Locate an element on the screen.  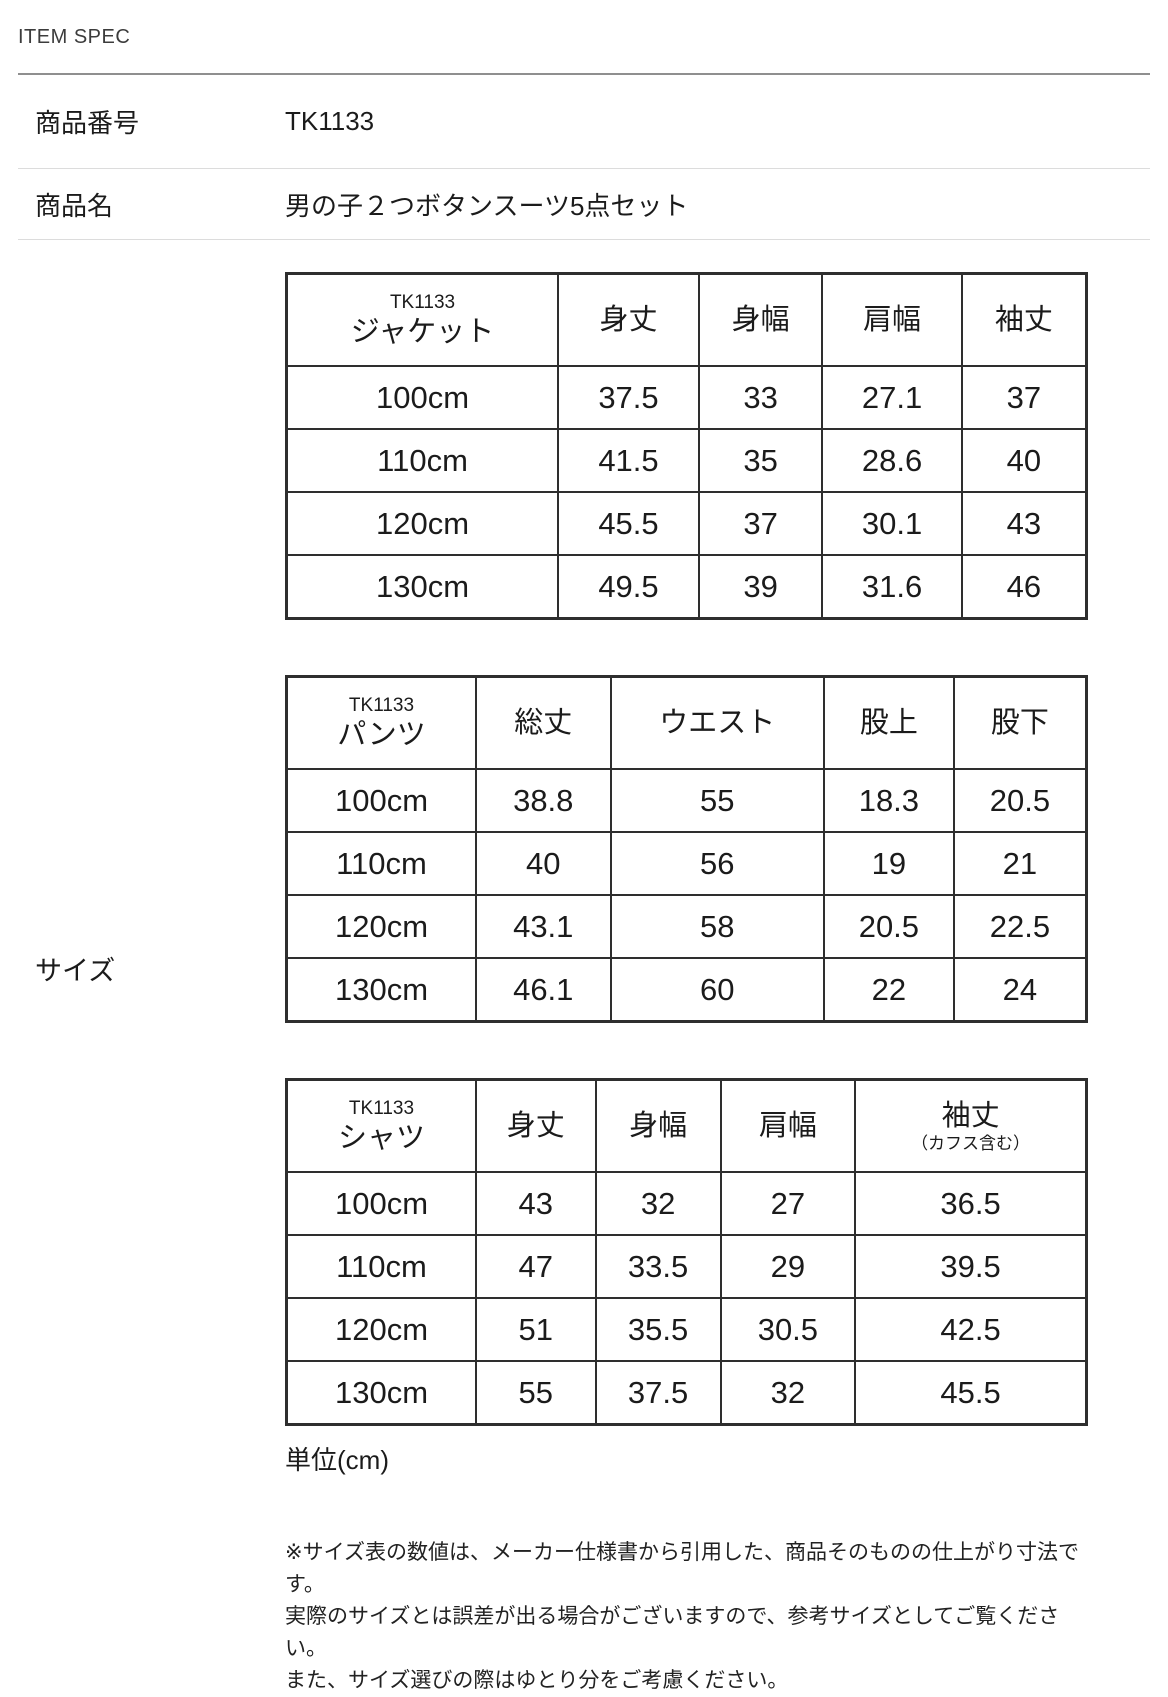
table-name-cell: TK1133 ジャケット is located at coordinates (422, 319).